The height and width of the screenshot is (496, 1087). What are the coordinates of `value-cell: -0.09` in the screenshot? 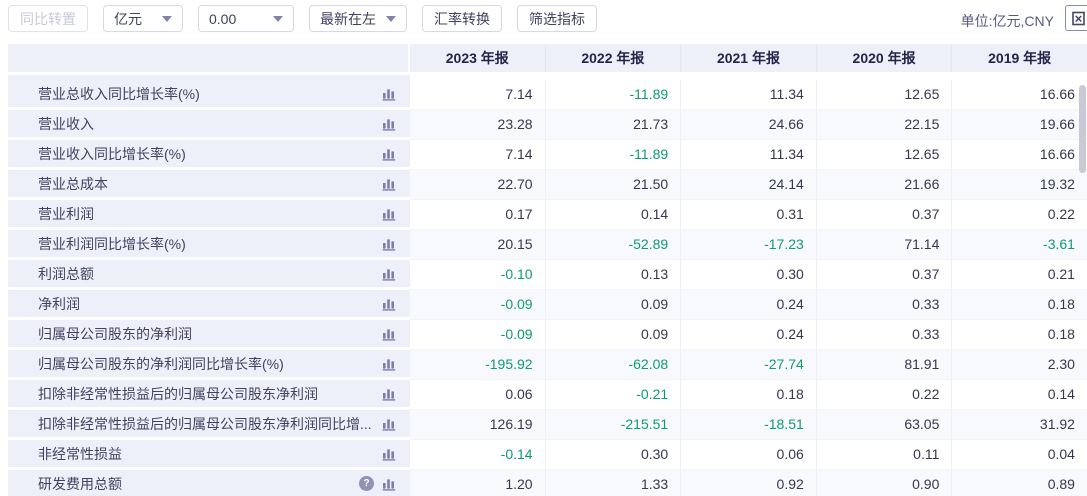 It's located at (477, 335).